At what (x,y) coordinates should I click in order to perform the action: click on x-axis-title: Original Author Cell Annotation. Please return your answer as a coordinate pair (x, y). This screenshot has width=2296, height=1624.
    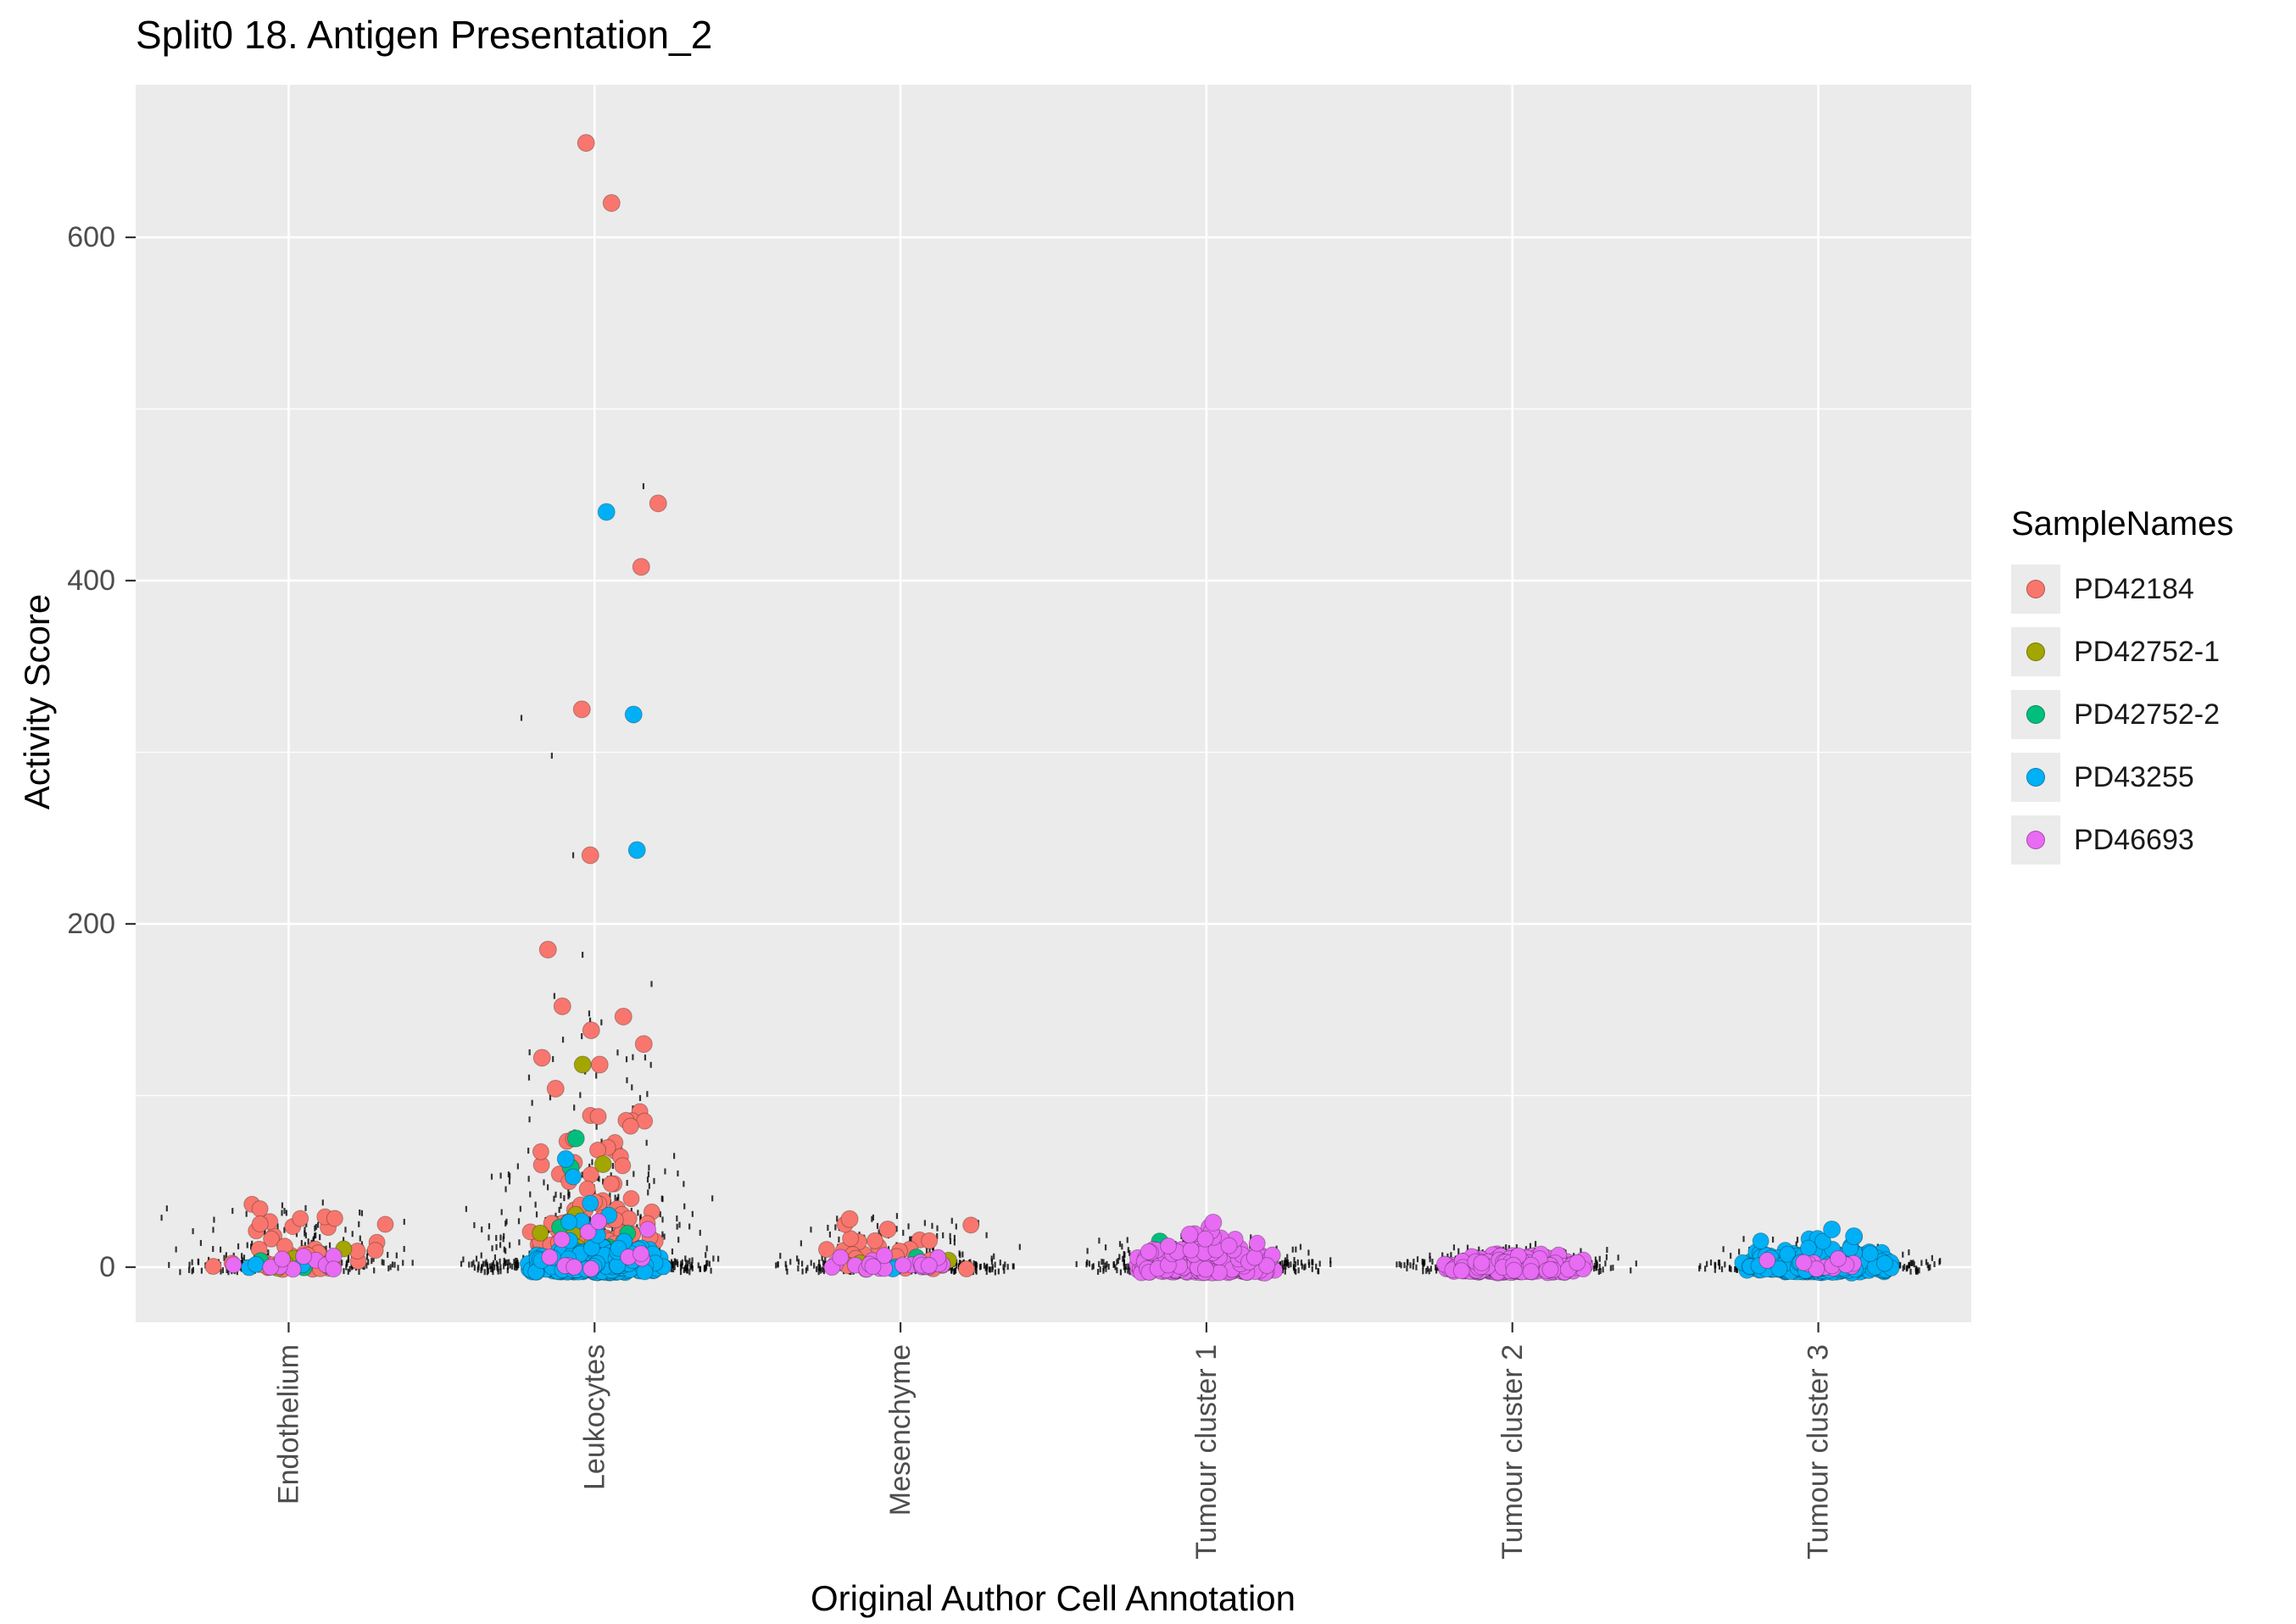
    Looking at the image, I should click on (1053, 1598).